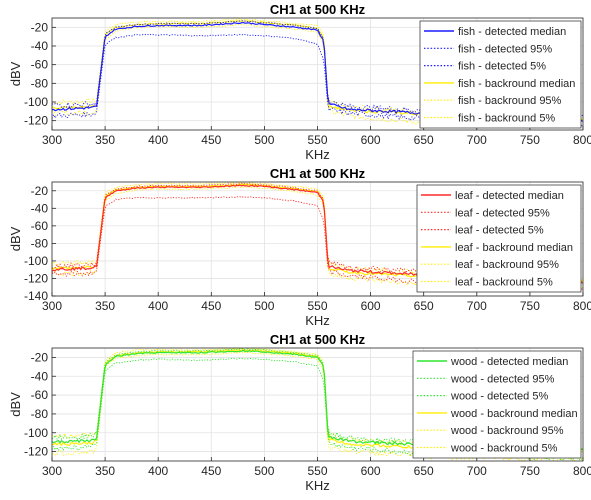 This screenshot has width=591, height=500. I want to click on legend-label: fish - detected median, so click(512, 32).